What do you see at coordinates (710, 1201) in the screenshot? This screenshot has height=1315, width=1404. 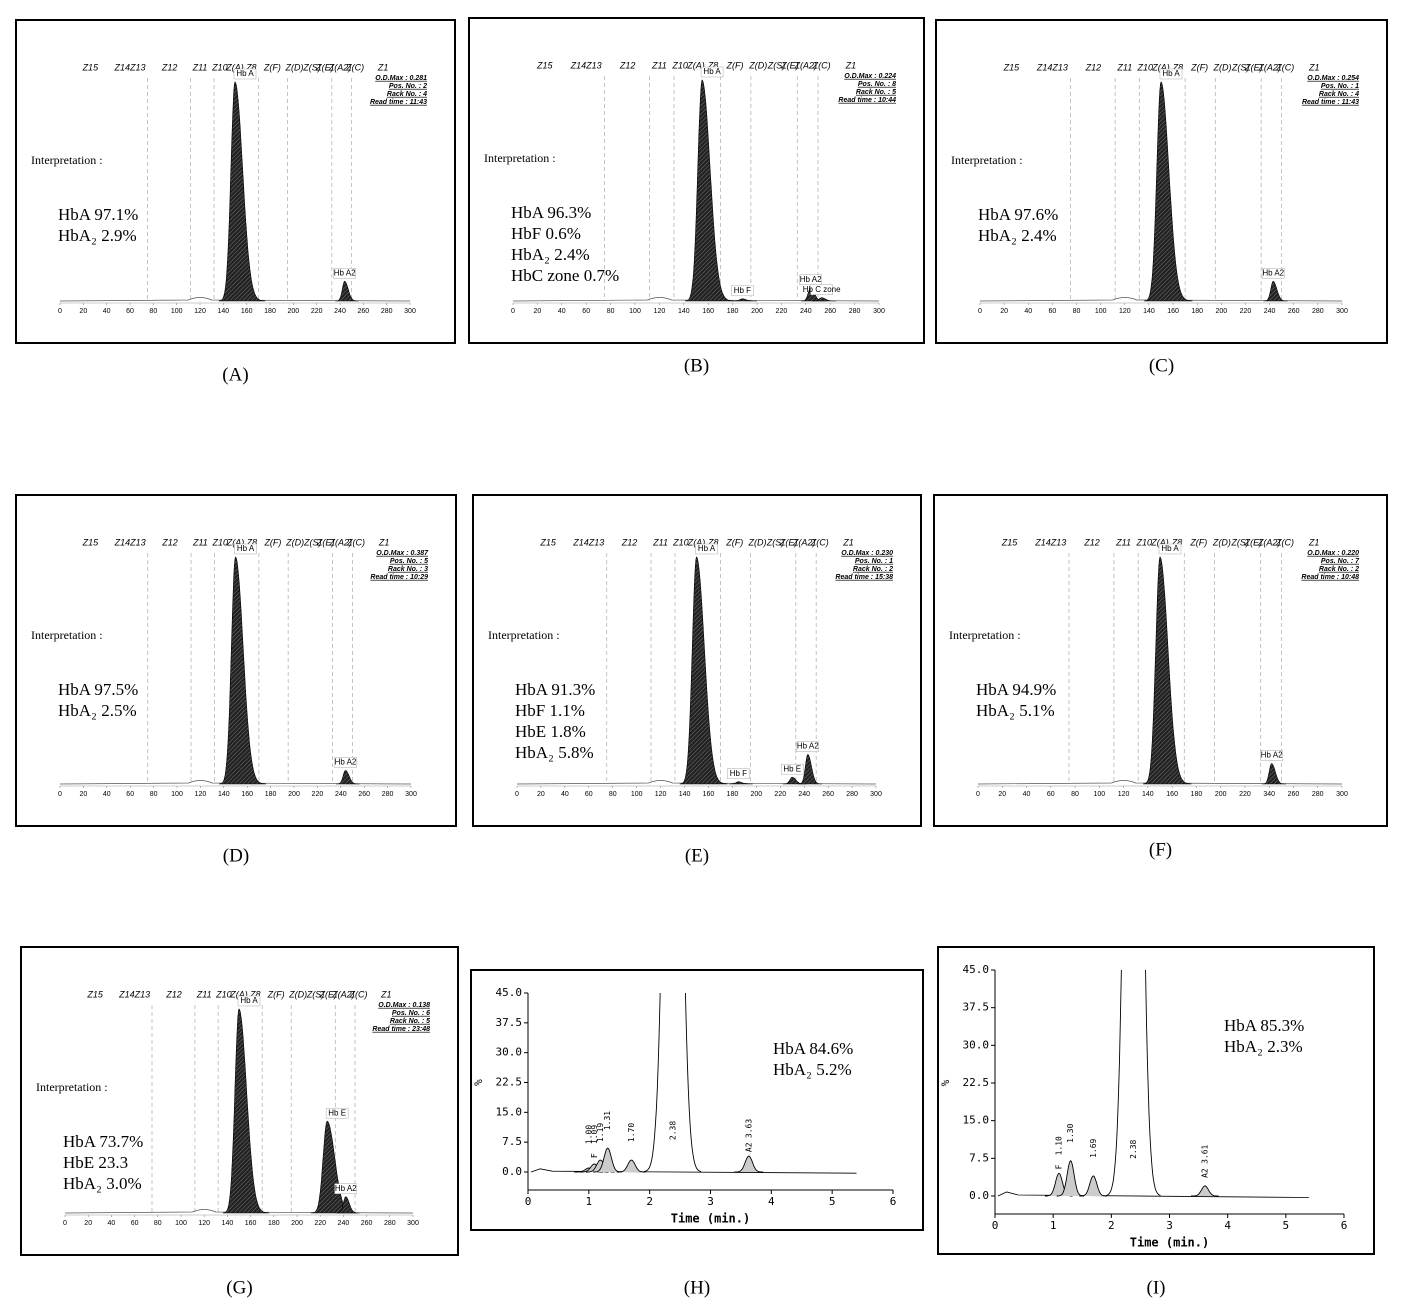 I see `x-tick-label: 3` at bounding box center [710, 1201].